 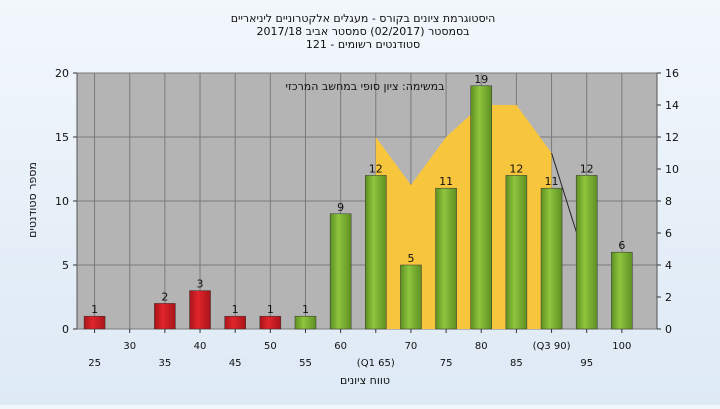 What do you see at coordinates (235, 363) in the screenshot?
I see `x-tick-label: 45` at bounding box center [235, 363].